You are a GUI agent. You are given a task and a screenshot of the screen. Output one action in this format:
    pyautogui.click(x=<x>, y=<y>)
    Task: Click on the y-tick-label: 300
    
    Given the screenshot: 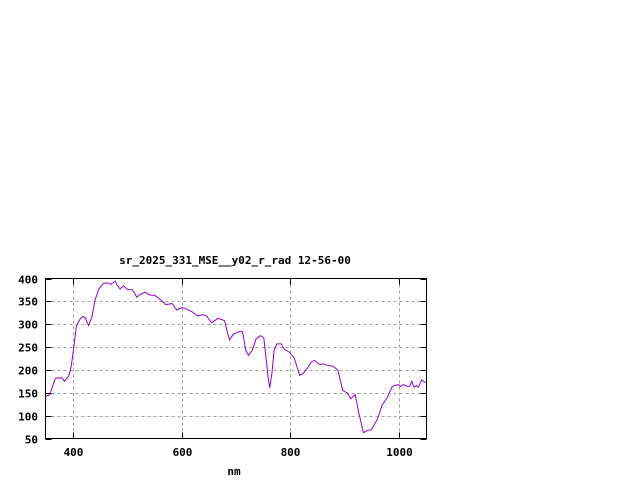 What is the action you would take?
    pyautogui.click(x=28, y=325)
    